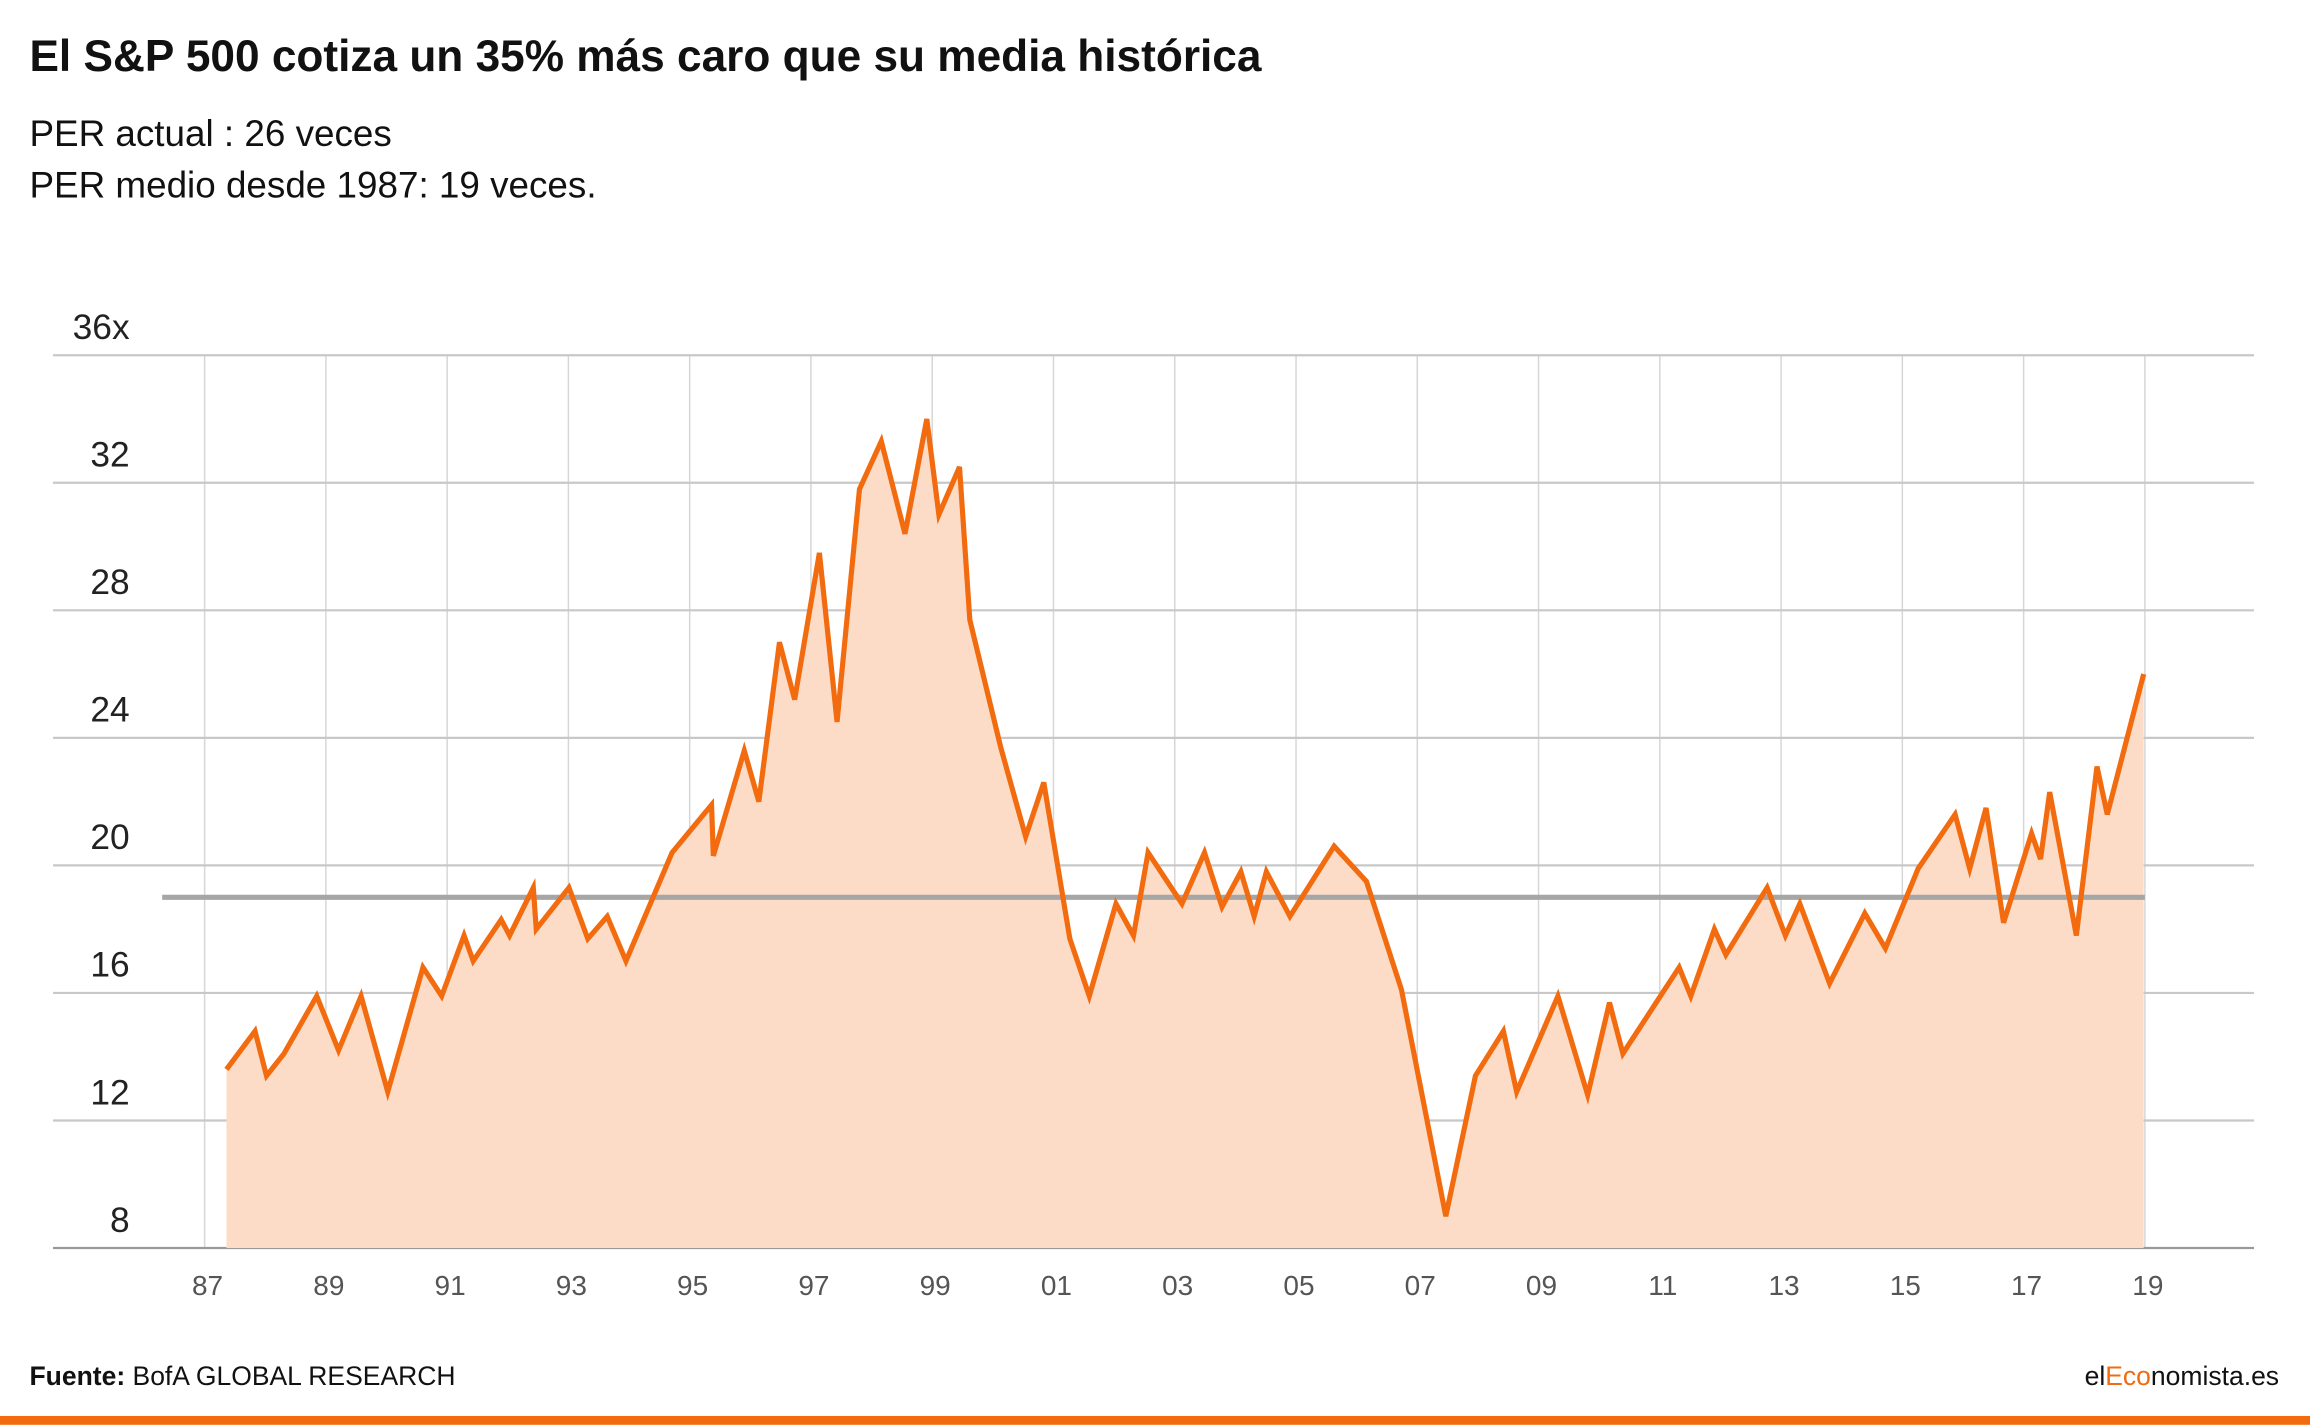  I want to click on source-label: Fuente:, so click(77, 1376).